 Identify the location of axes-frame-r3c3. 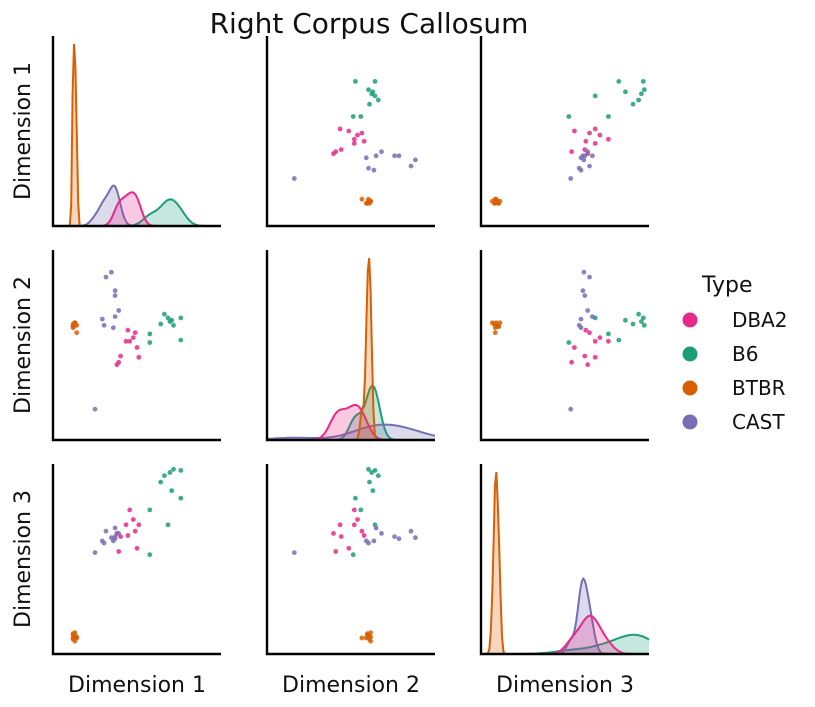
(564, 560).